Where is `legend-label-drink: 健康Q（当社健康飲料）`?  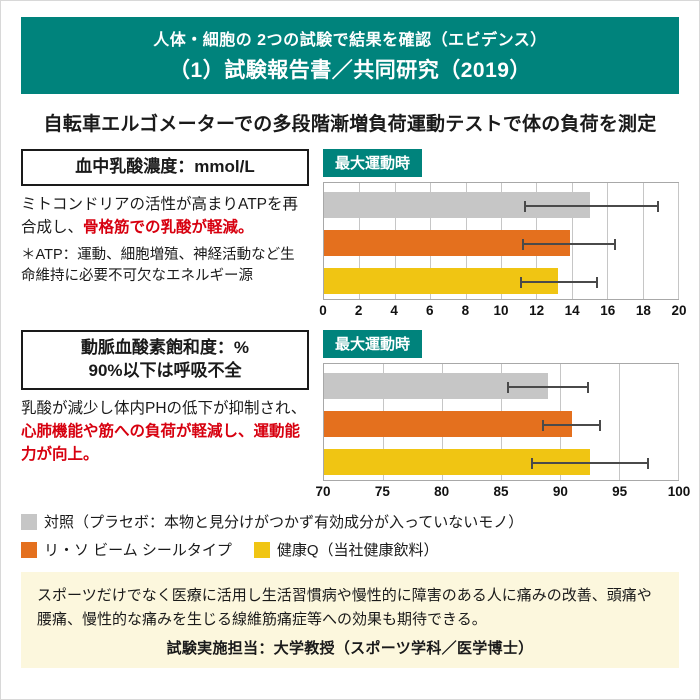 legend-label-drink: 健康Q（当社健康飲料） is located at coordinates (357, 550).